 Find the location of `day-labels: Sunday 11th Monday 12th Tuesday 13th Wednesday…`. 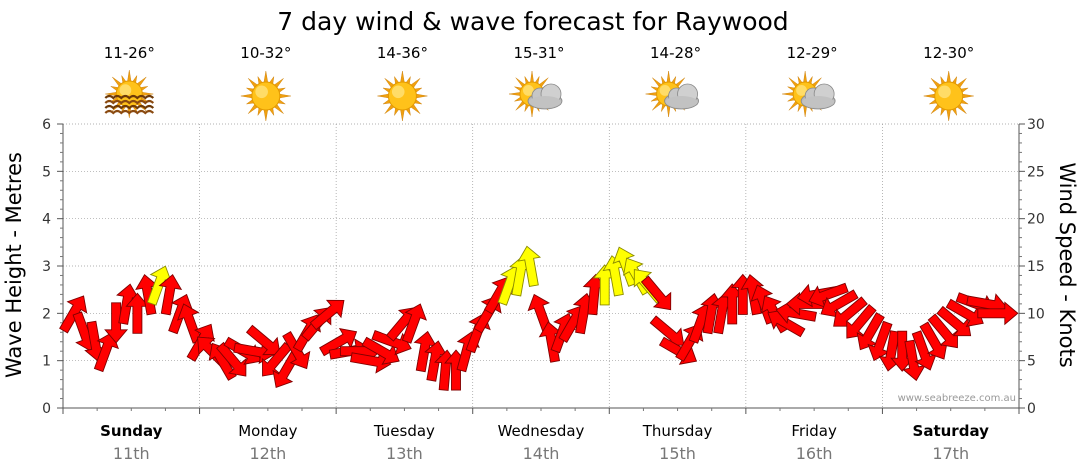

day-labels: Sunday 11th Monday 12th Tuesday 13th Wednesday… is located at coordinates (544, 442).